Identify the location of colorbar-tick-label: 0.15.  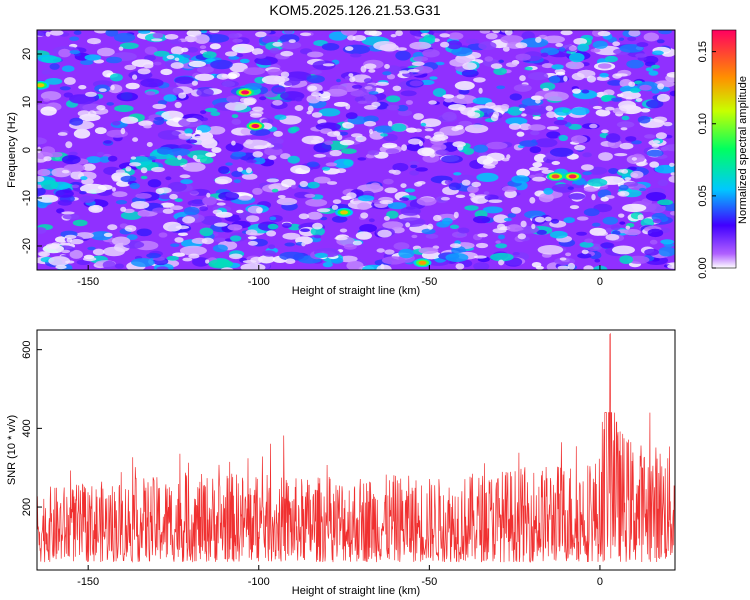
(703, 51).